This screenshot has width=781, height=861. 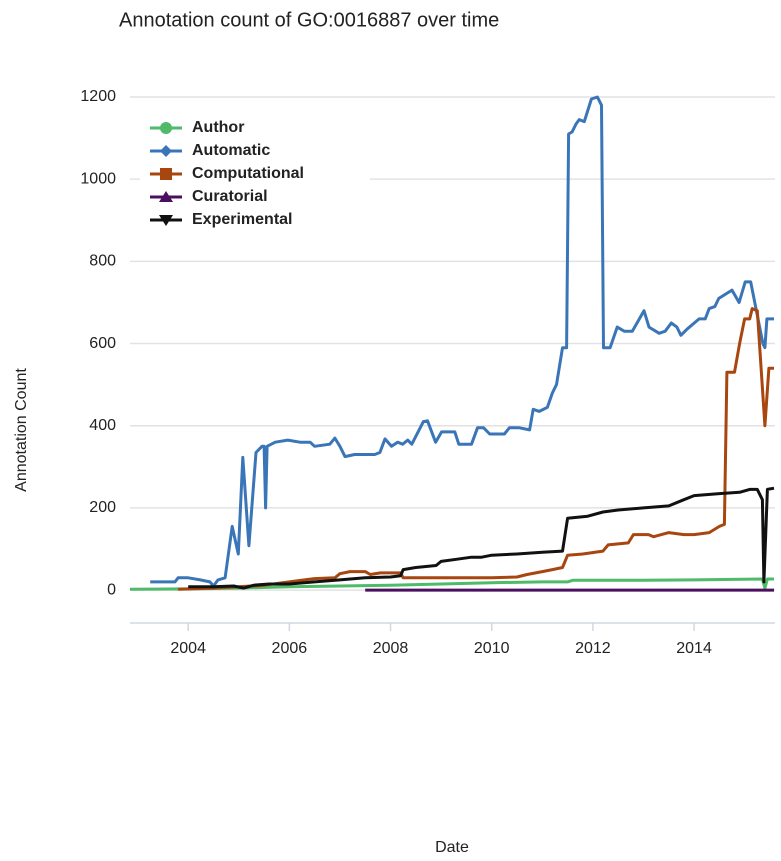 What do you see at coordinates (694, 648) in the screenshot?
I see `x-tick-label: 2014` at bounding box center [694, 648].